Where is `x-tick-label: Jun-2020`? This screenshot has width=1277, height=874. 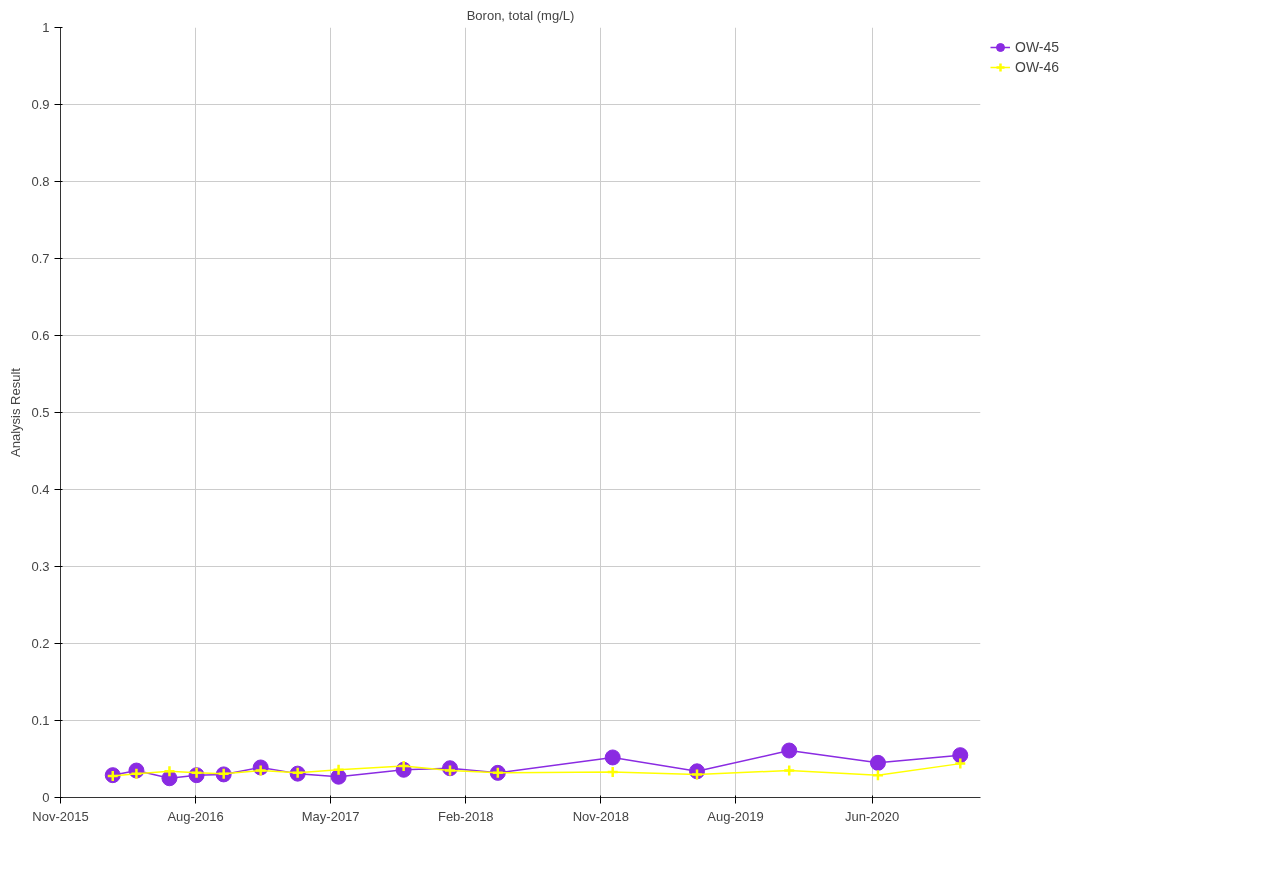 x-tick-label: Jun-2020 is located at coordinates (872, 816).